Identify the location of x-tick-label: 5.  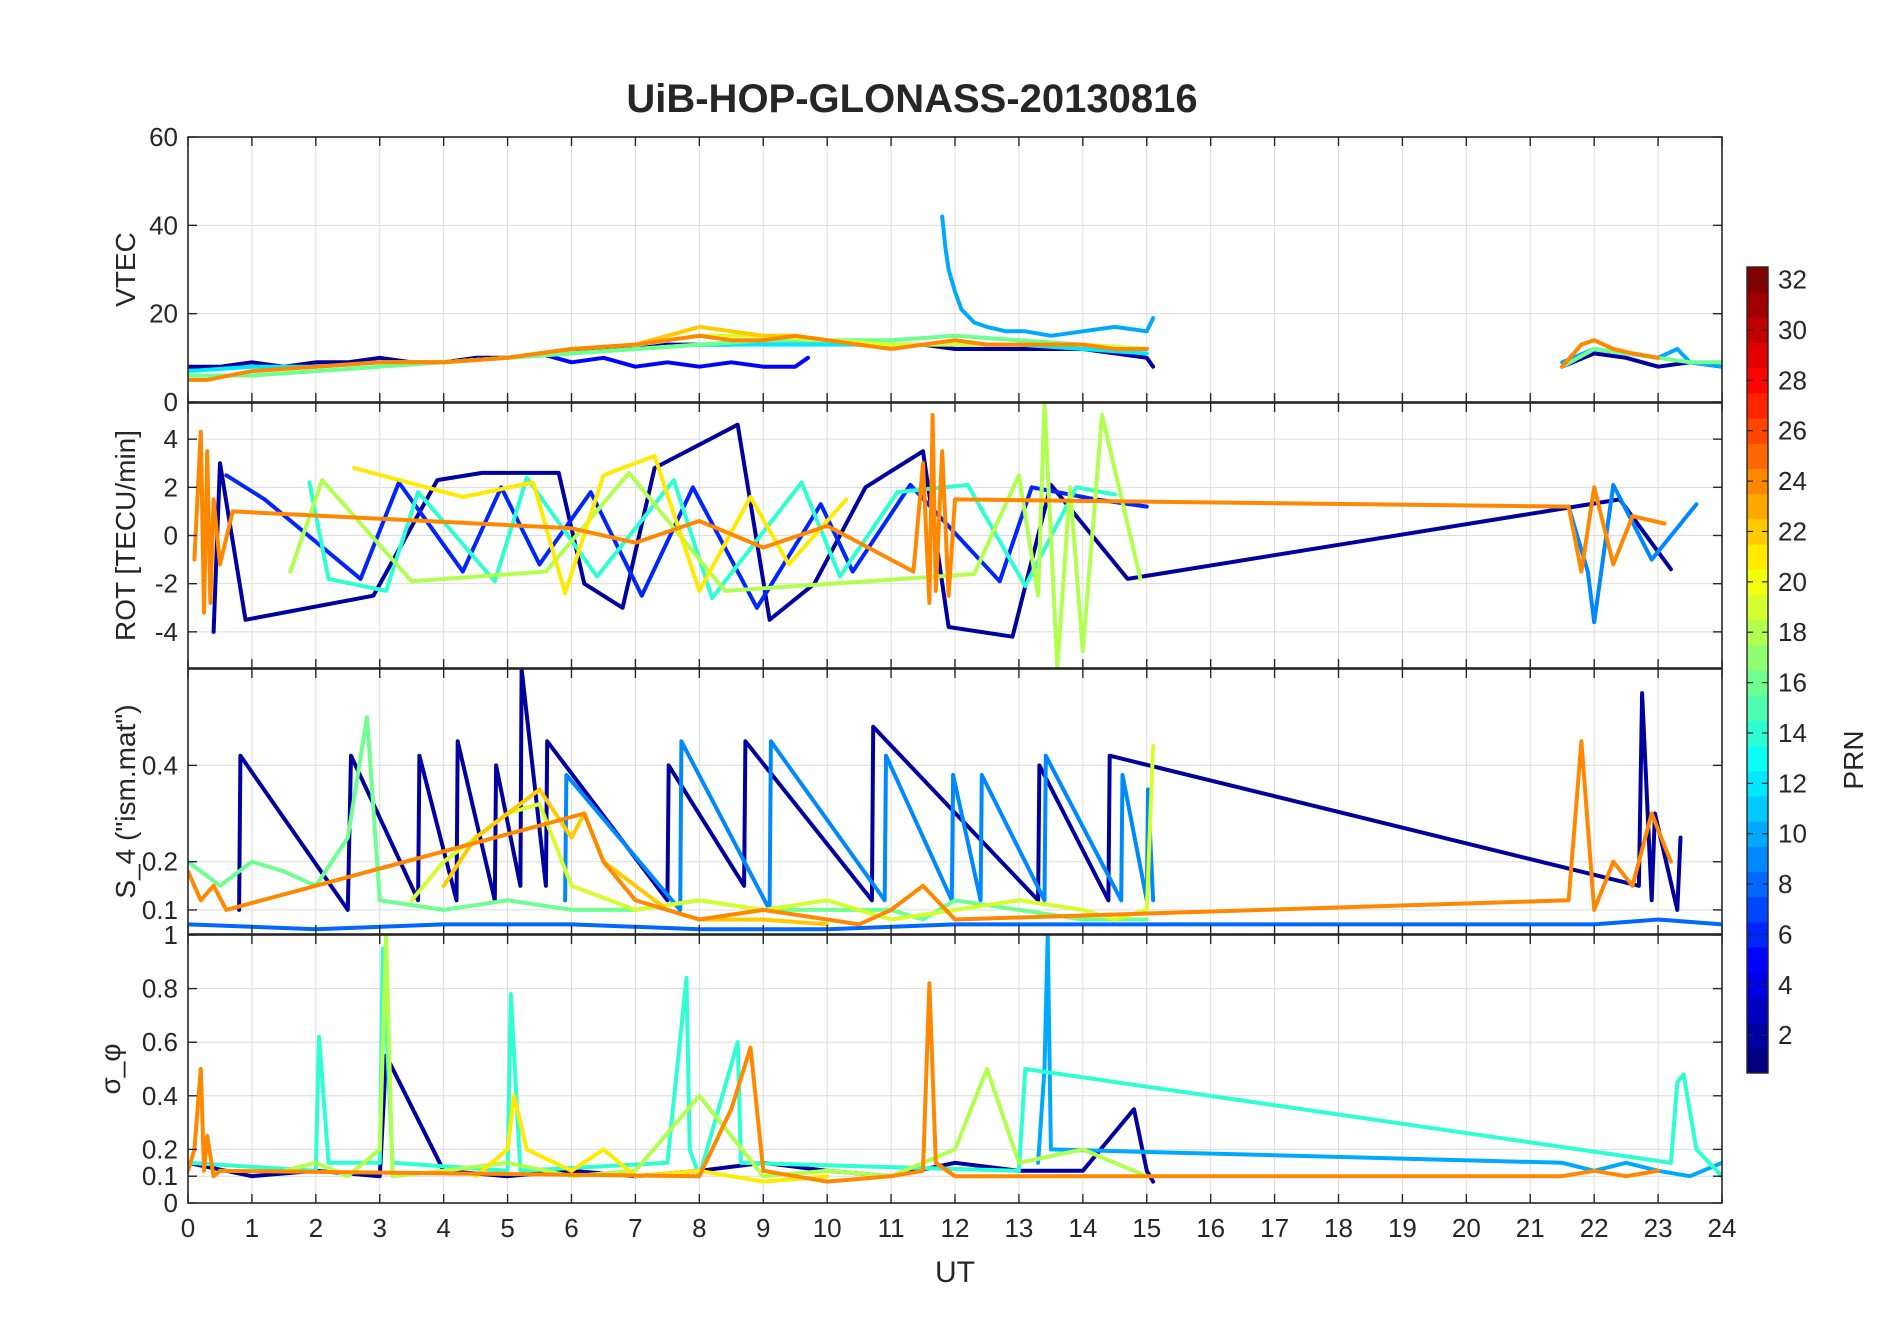
(507, 1228).